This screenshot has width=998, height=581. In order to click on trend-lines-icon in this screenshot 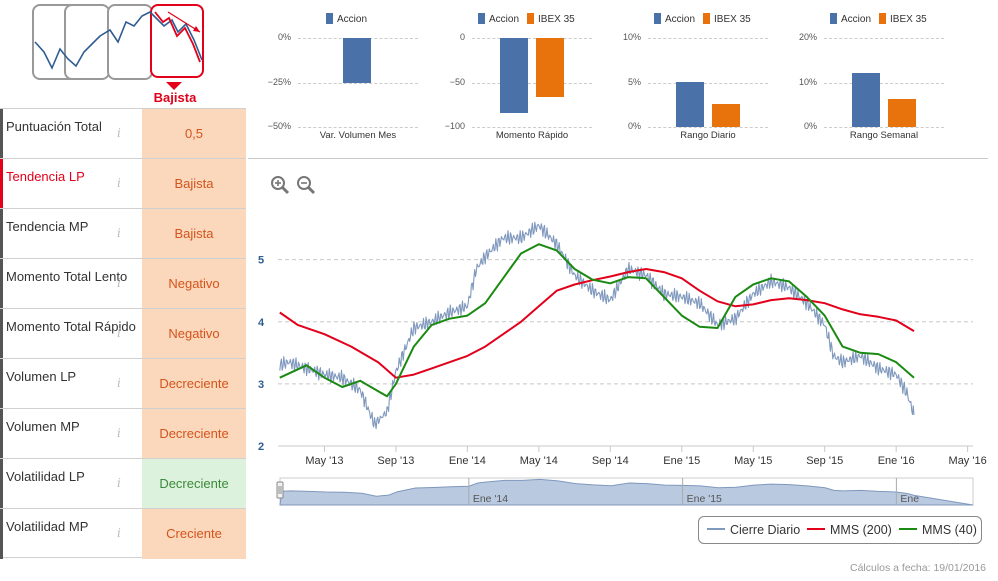, I will do `click(118, 50)`.